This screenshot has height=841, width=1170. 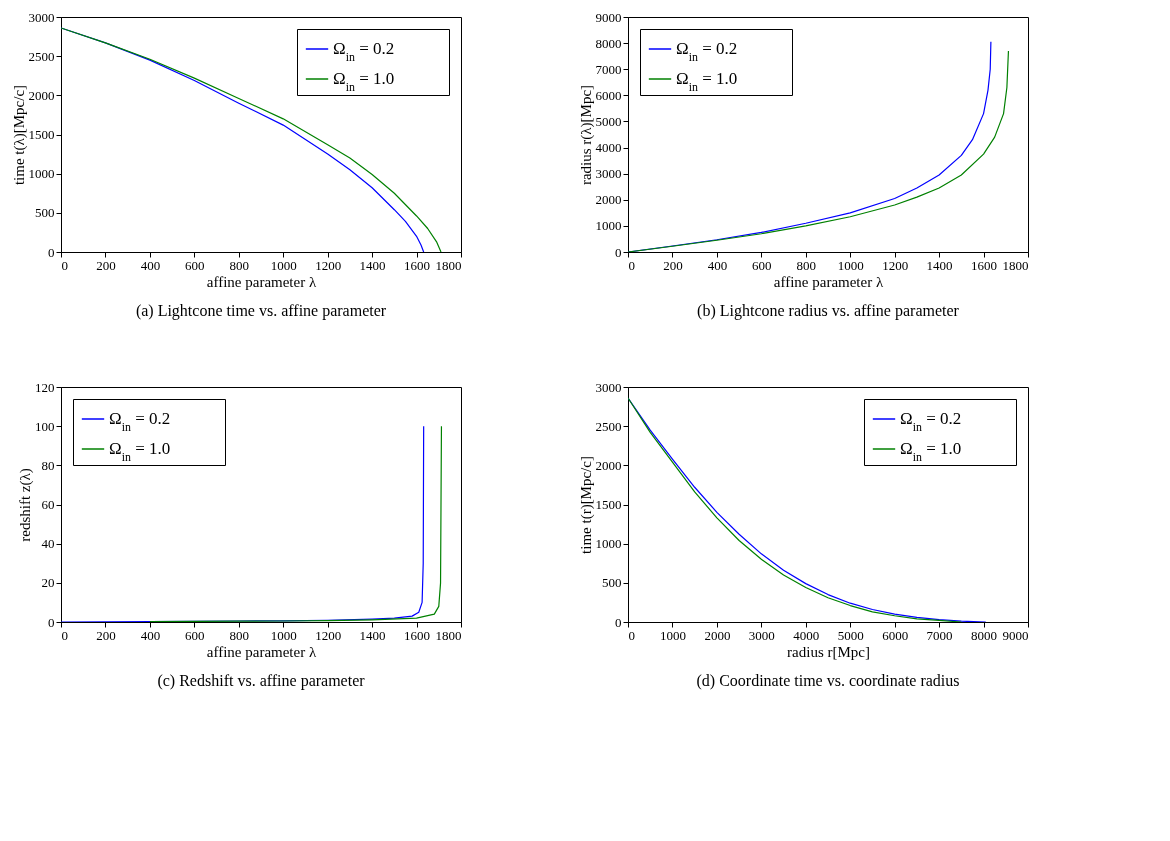 What do you see at coordinates (608, 95) in the screenshot?
I see `y-tick-label: 6000` at bounding box center [608, 95].